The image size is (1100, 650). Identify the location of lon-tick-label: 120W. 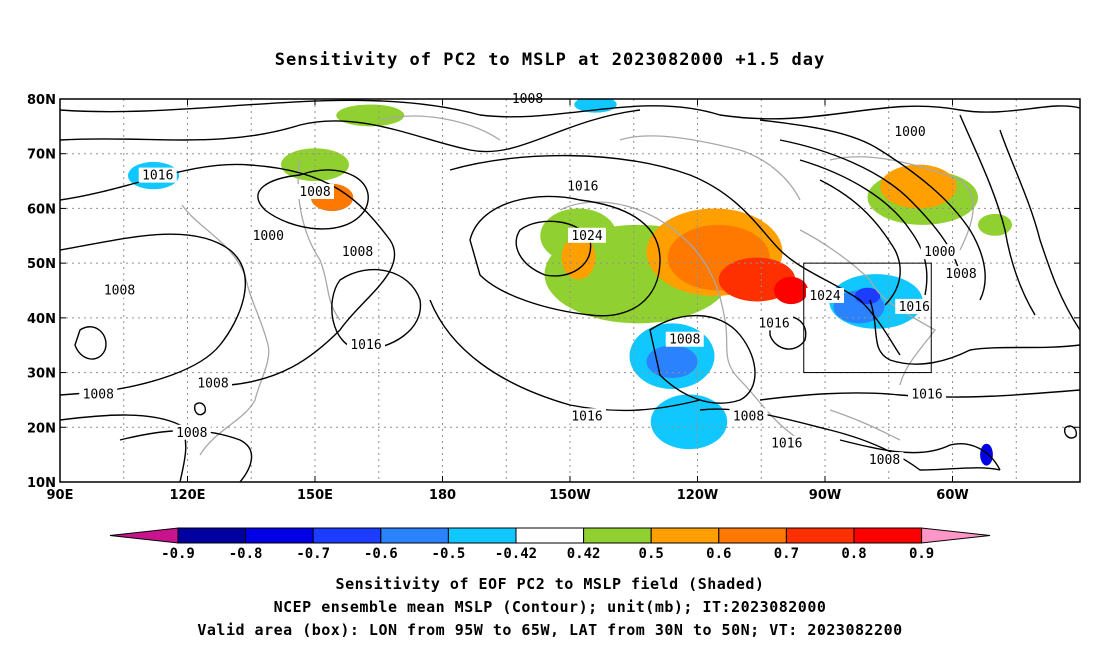
(697, 495).